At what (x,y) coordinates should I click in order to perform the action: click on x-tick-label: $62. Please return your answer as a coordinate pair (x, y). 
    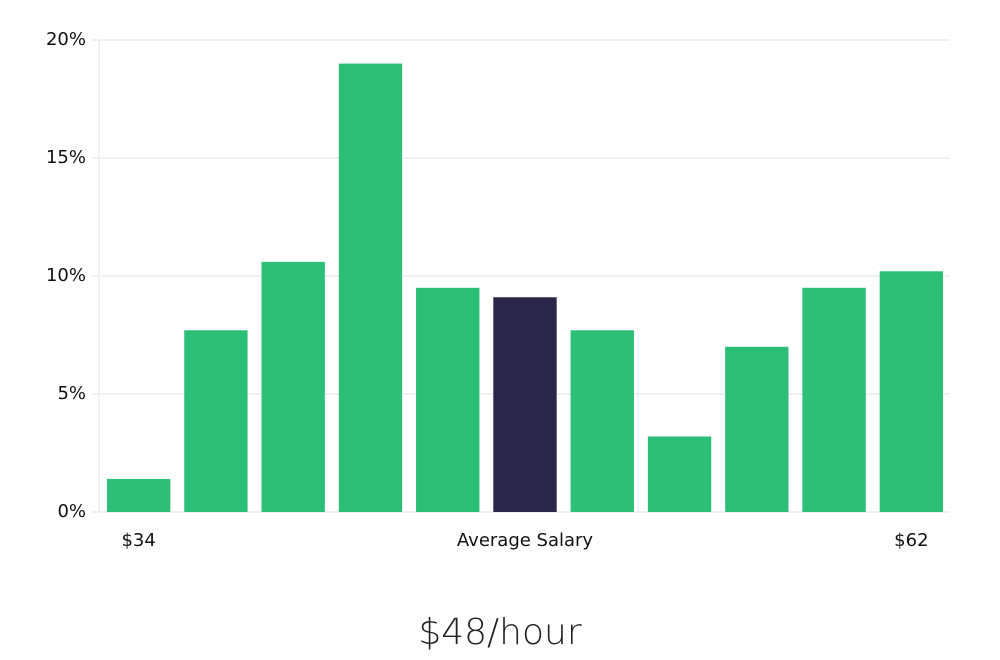
    Looking at the image, I should click on (911, 540).